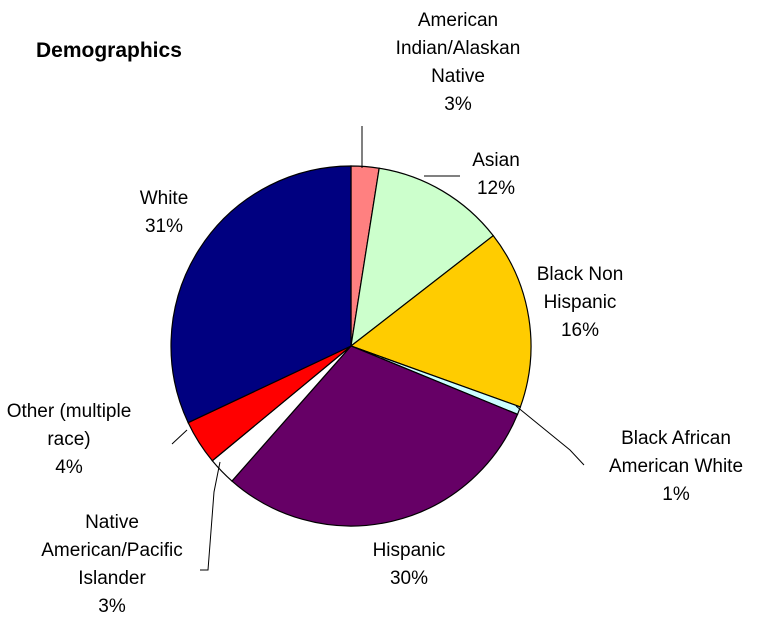 The width and height of the screenshot is (761, 619). What do you see at coordinates (68, 439) in the screenshot?
I see `slice-label: race)` at bounding box center [68, 439].